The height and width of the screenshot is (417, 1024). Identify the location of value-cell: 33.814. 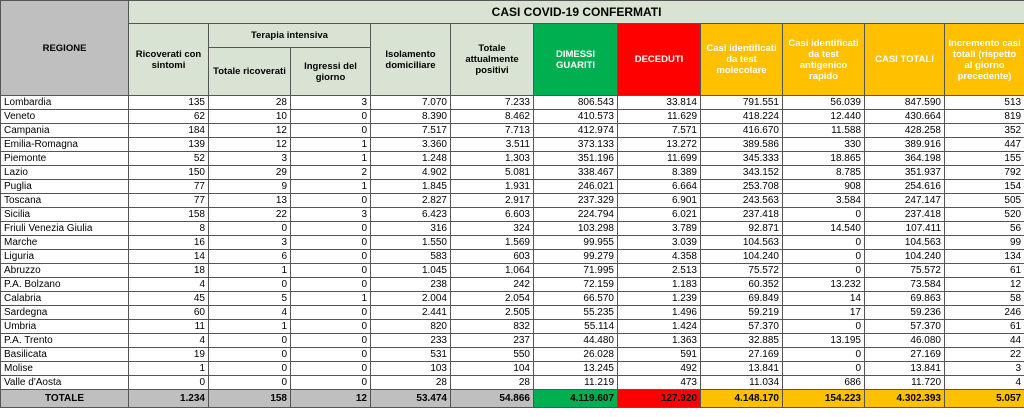
(659, 102).